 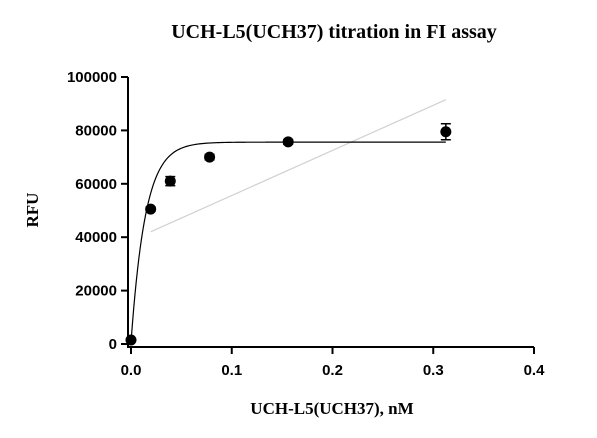 I want to click on x-axis-title: UCH-L5(UCH37), nM, so click(x=331, y=408).